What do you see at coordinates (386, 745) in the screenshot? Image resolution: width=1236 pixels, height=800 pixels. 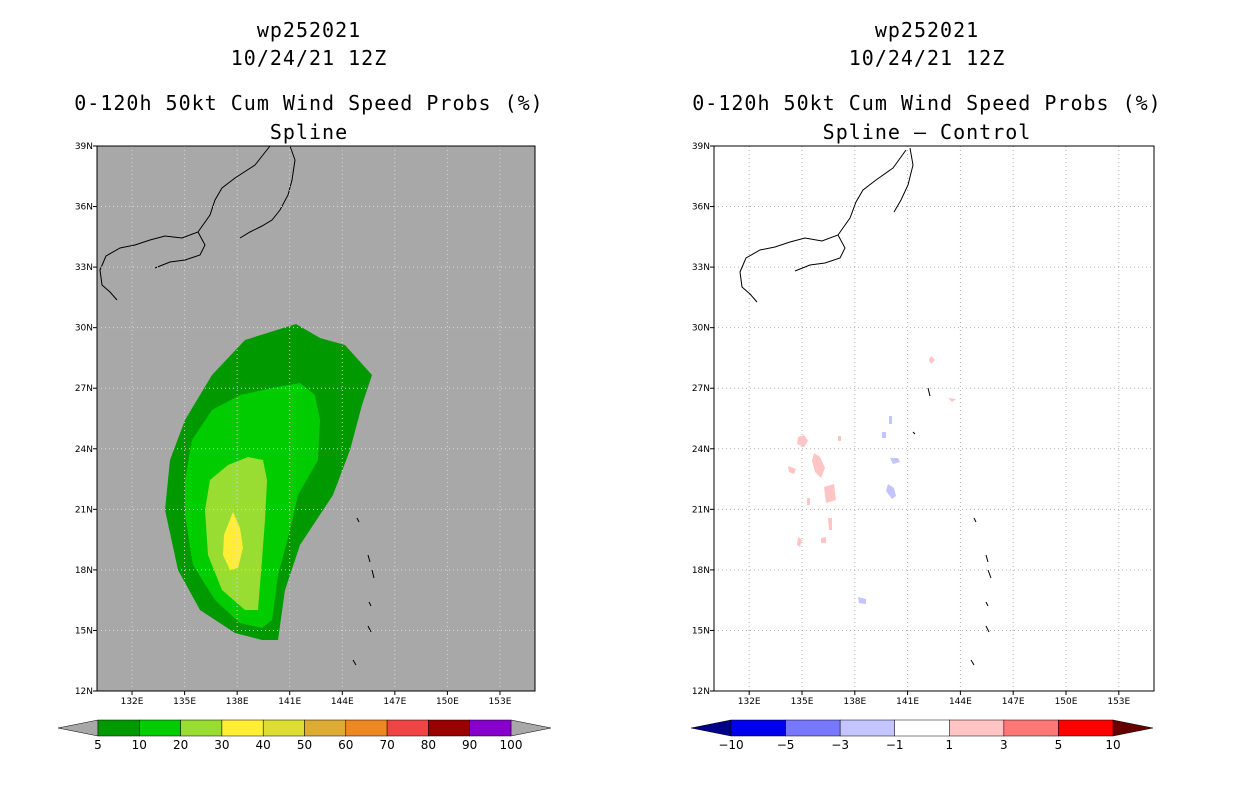 I see `colorbar-label: 70` at bounding box center [386, 745].